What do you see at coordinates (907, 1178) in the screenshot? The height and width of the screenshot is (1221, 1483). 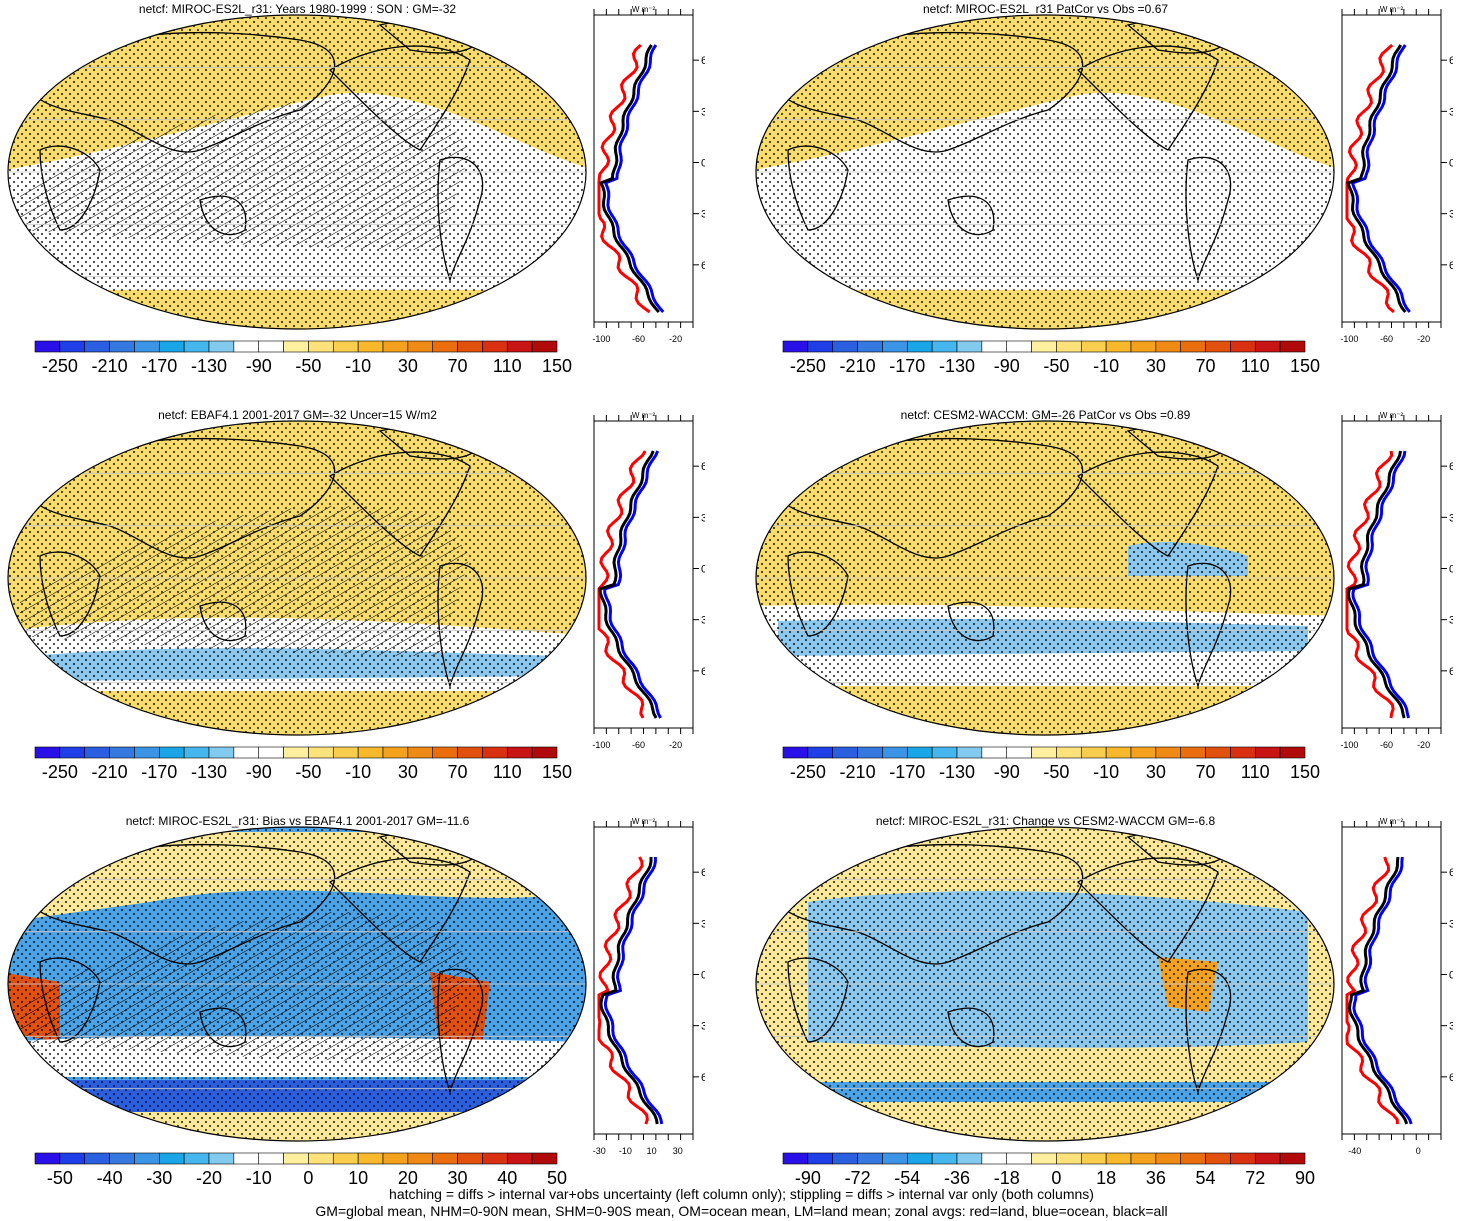 I see `colorbar-tick-label: -54` at bounding box center [907, 1178].